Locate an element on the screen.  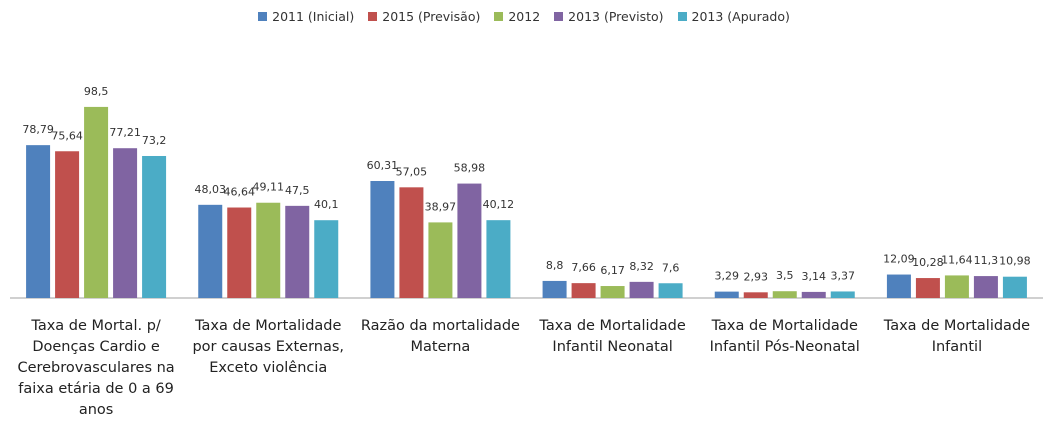
data-label: 10,28 is located at coordinates (928, 262).